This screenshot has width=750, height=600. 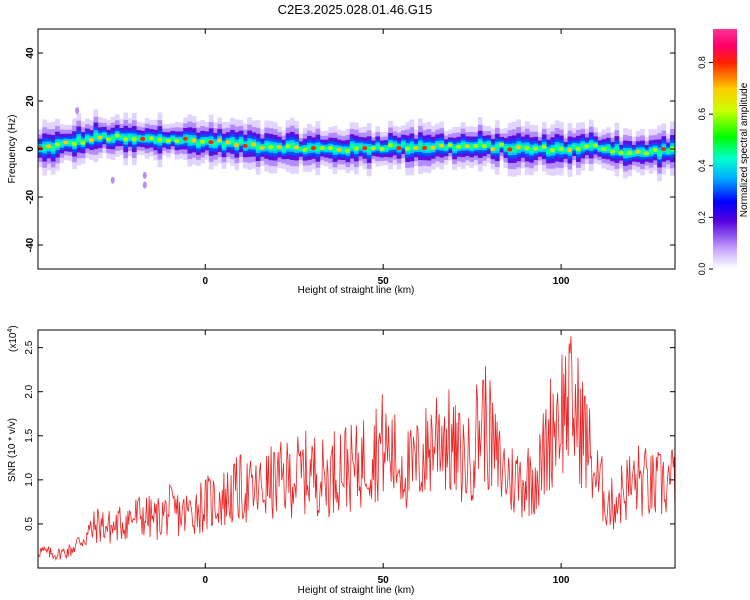 What do you see at coordinates (30, 196) in the screenshot?
I see `y-tick-label: -20` at bounding box center [30, 196].